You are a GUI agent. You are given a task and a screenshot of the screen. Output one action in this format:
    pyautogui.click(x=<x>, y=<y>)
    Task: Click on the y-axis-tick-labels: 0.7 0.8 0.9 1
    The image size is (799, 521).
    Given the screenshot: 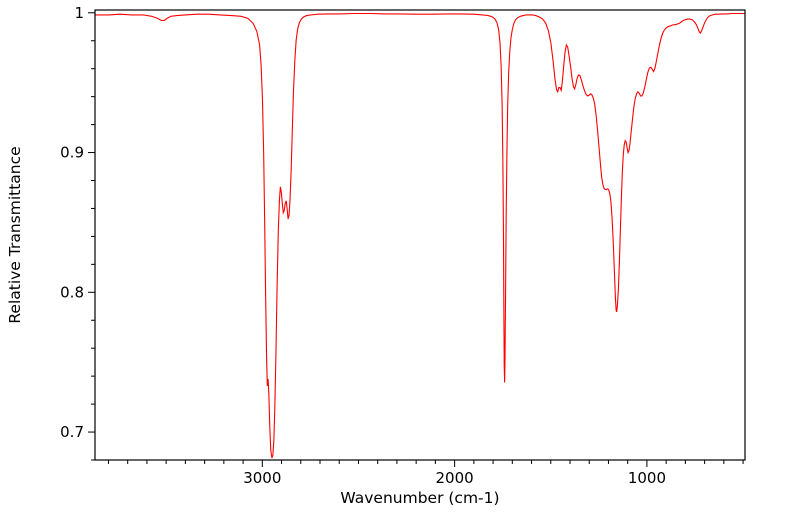 What is the action you would take?
    pyautogui.click(x=72, y=222)
    